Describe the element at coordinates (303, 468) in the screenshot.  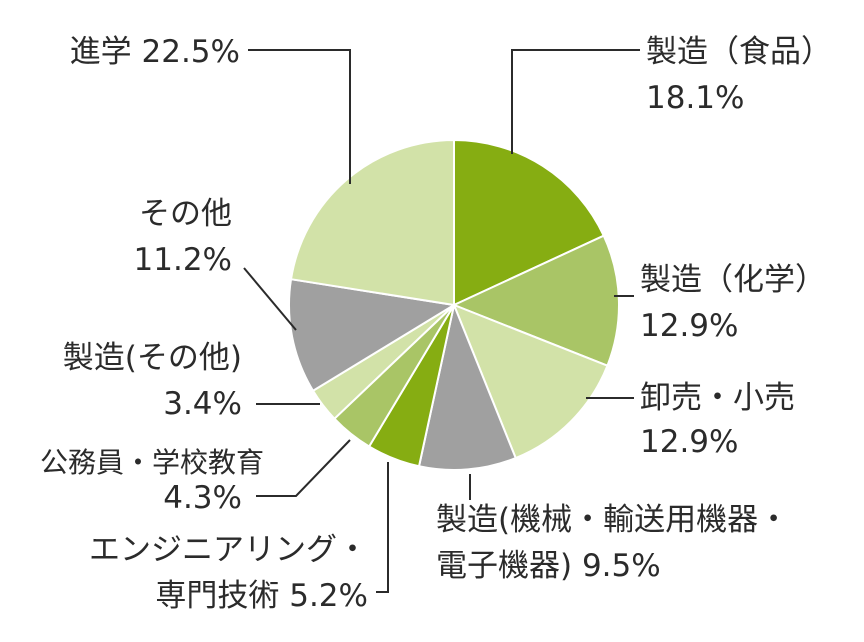
I see `leader-line-public` at that location.